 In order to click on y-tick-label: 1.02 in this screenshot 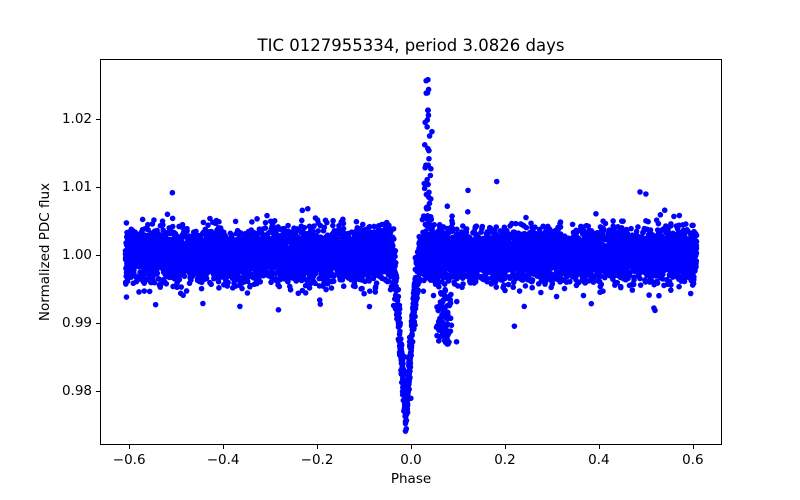, I will do `click(76, 119)`.